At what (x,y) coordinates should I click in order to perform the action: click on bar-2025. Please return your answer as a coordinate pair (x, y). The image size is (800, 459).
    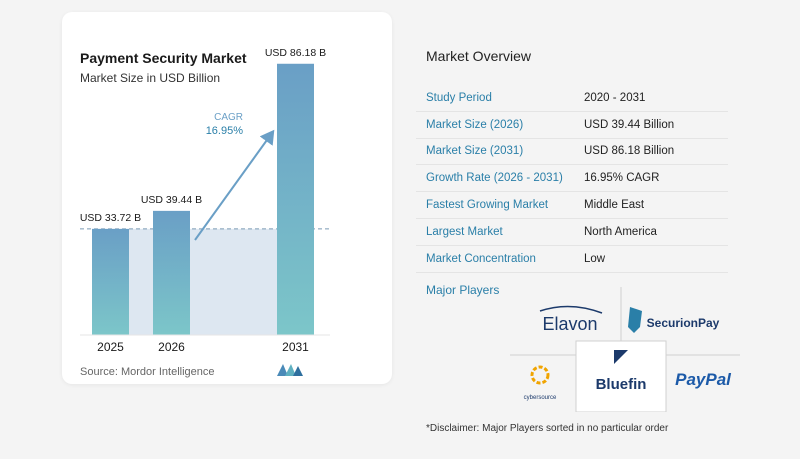
    Looking at the image, I should click on (110, 281).